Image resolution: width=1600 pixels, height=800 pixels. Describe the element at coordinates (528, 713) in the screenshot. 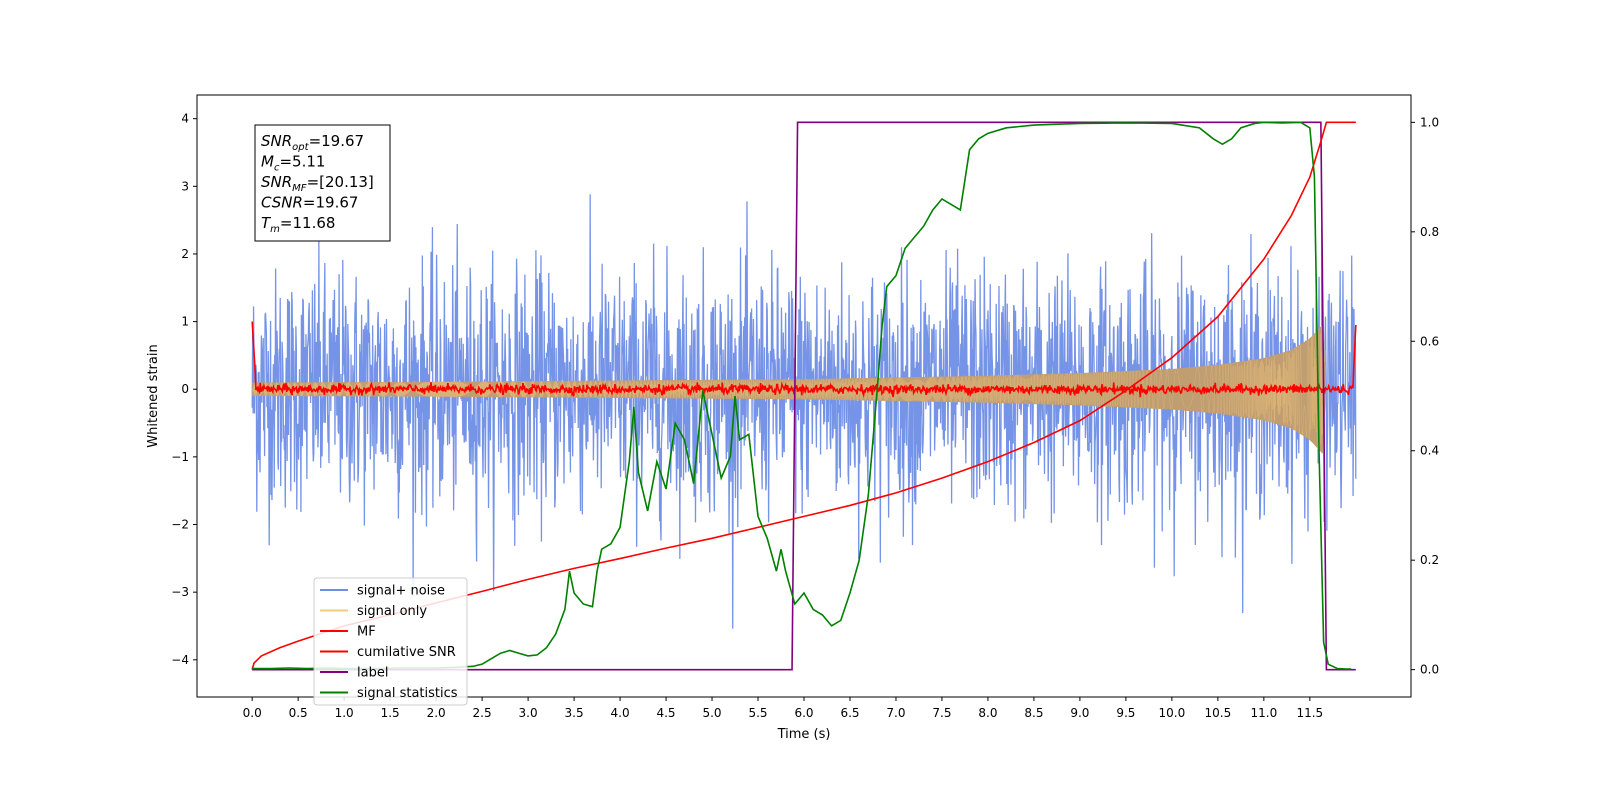

I see `x-tick-label: 3.0` at that location.